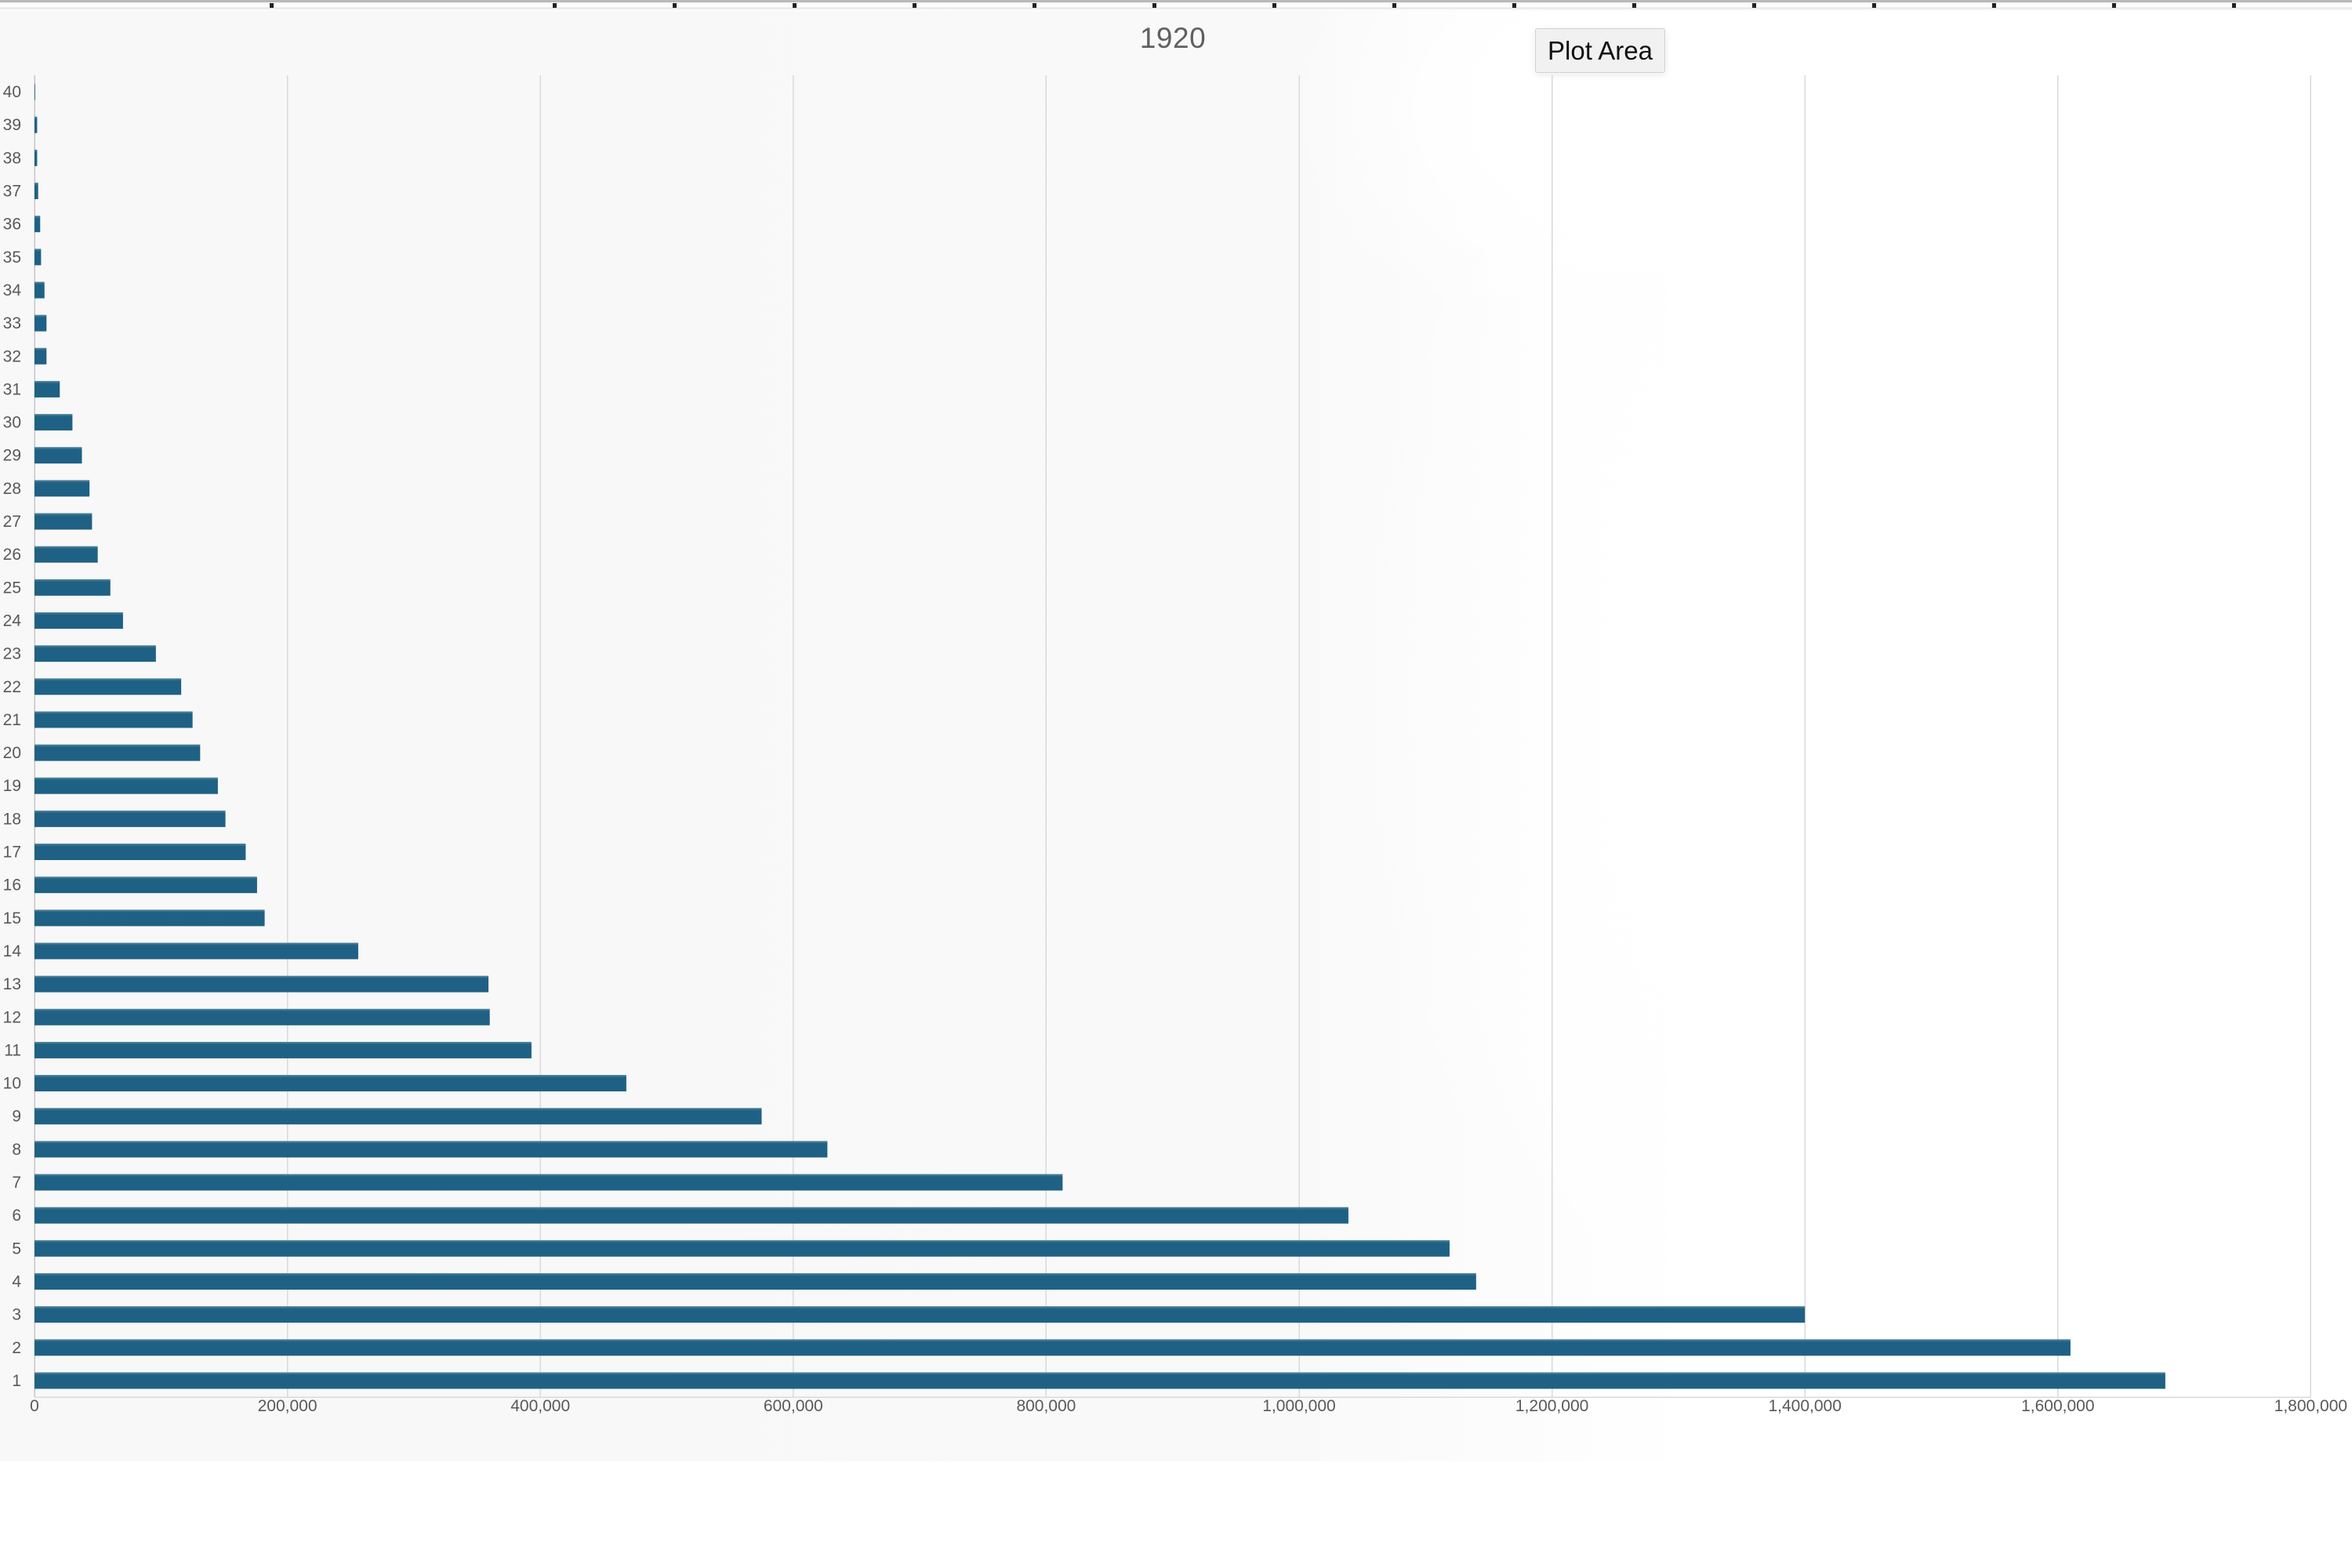 This screenshot has height=1568, width=2352. Describe the element at coordinates (2310, 1406) in the screenshot. I see `x-axis-tick-label: 1,800,000` at that location.